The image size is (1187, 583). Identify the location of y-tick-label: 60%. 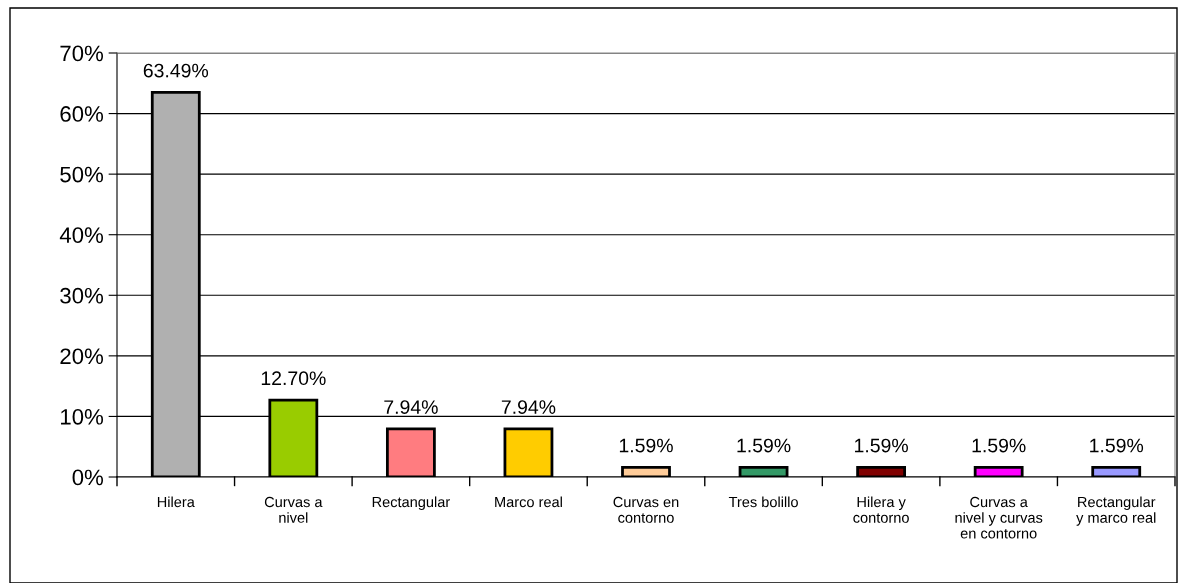
(82, 114).